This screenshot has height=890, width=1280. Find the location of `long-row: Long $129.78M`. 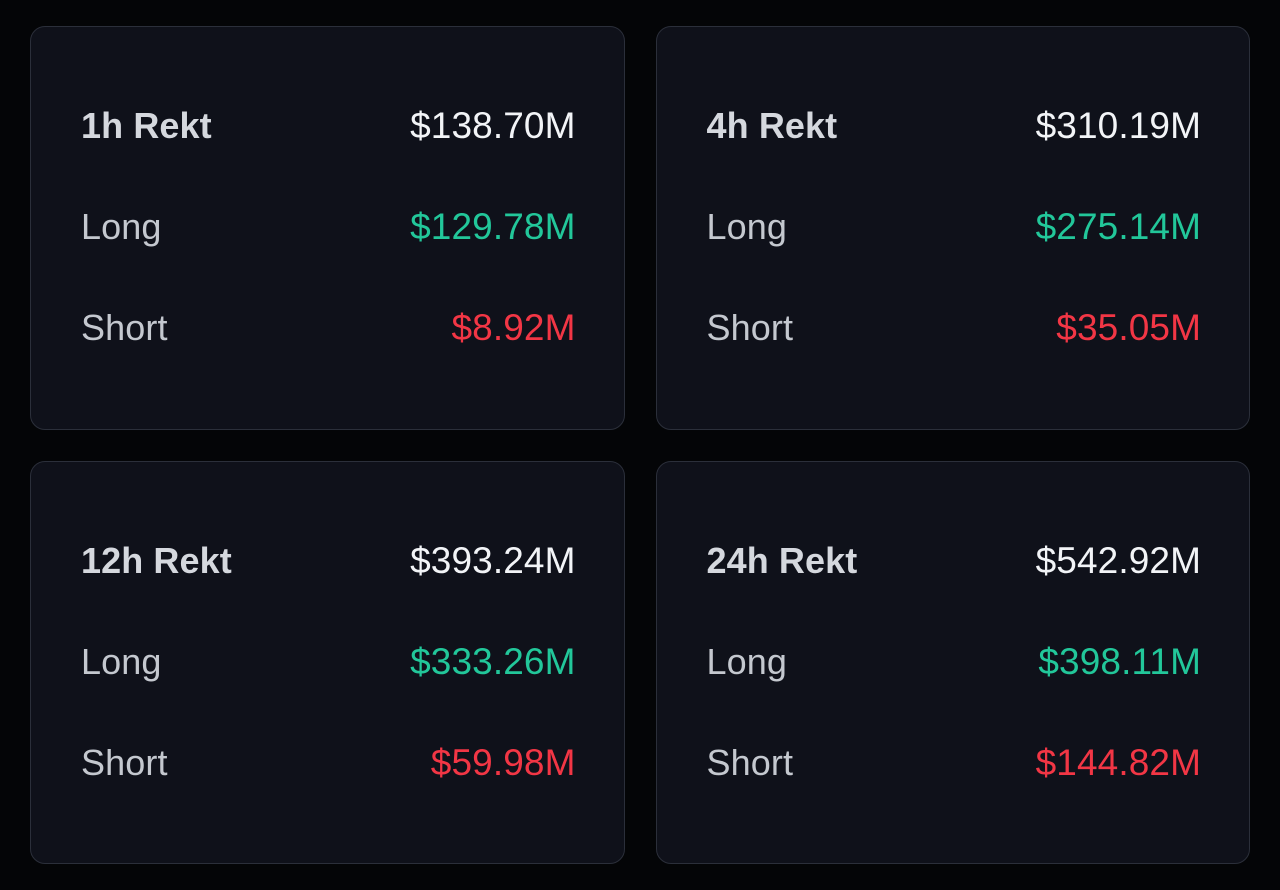

long-row: Long $129.78M is located at coordinates (328, 227).